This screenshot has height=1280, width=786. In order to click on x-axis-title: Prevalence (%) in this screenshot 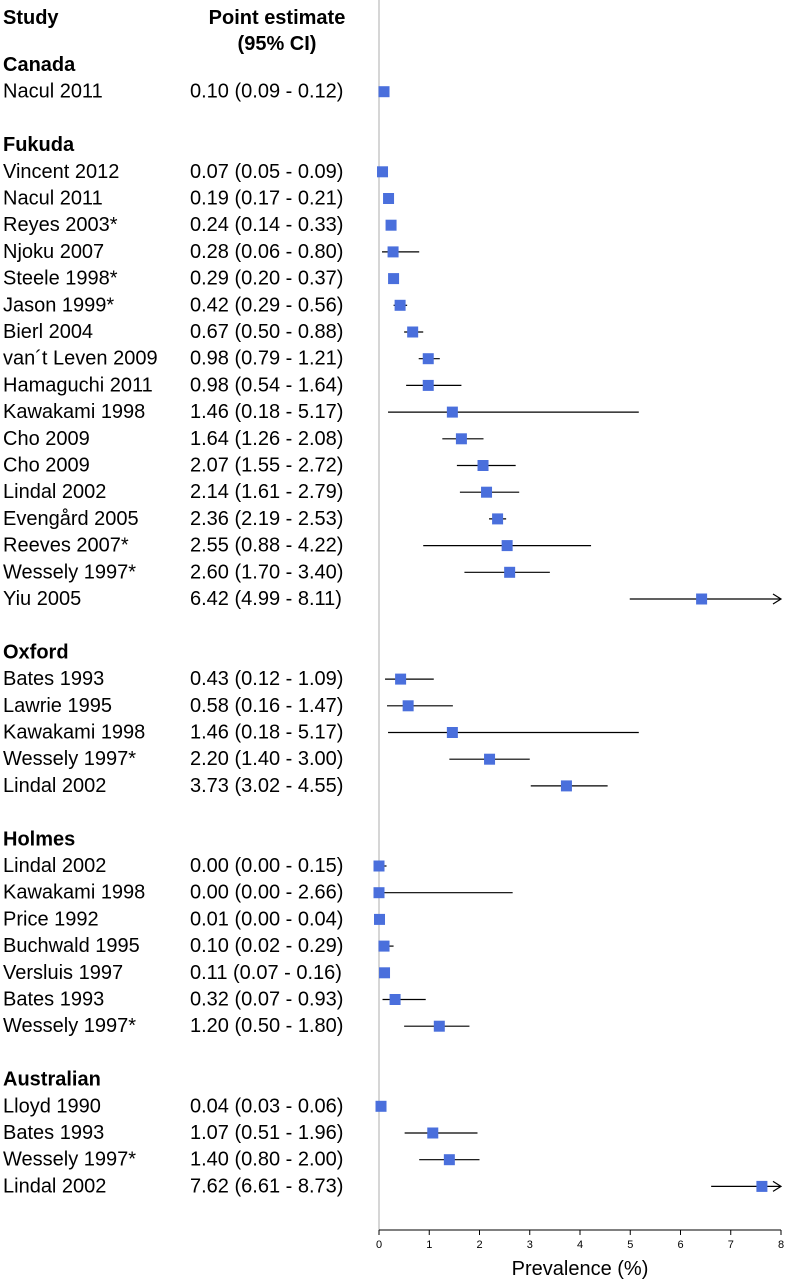, I will do `click(580, 1269)`.